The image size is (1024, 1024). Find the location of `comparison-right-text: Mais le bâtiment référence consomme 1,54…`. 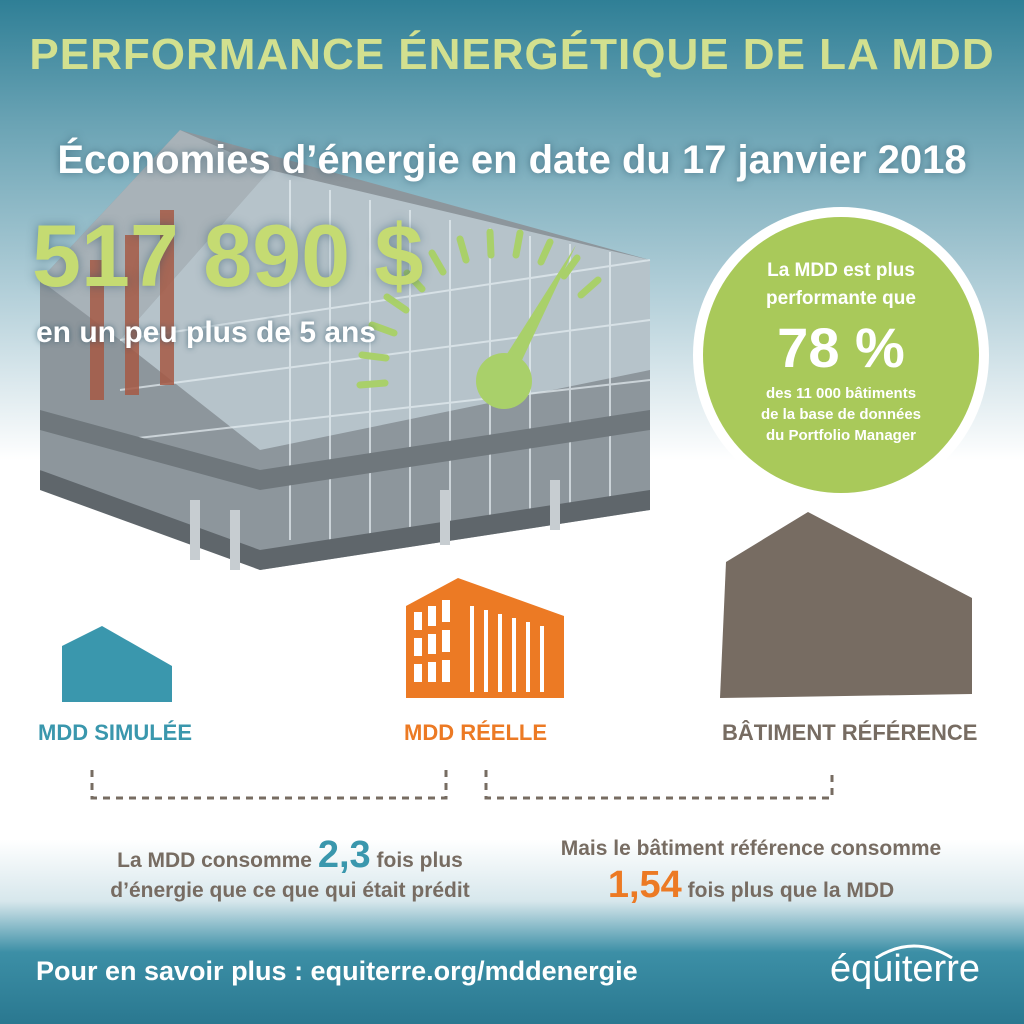

comparison-right-text: Mais le bâtiment référence consomme 1,54… is located at coordinates (751, 870).